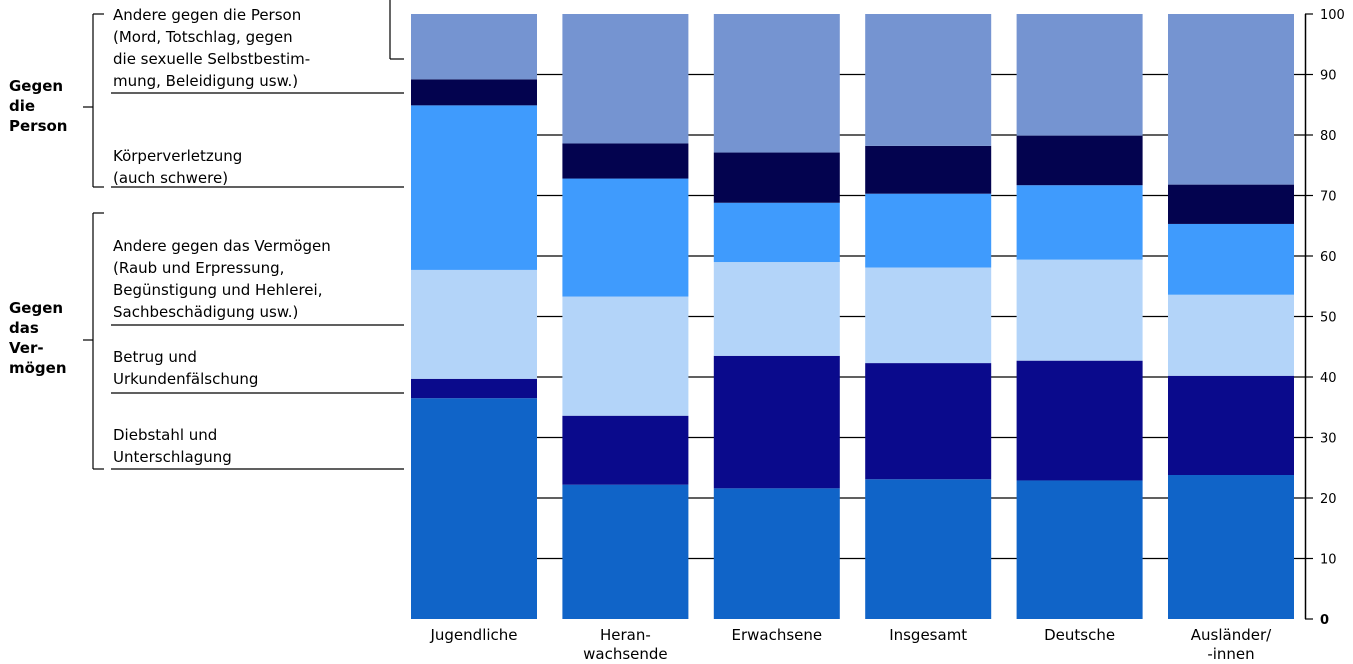  I want to click on x-tick-label: Jugendliche, so click(473, 635).